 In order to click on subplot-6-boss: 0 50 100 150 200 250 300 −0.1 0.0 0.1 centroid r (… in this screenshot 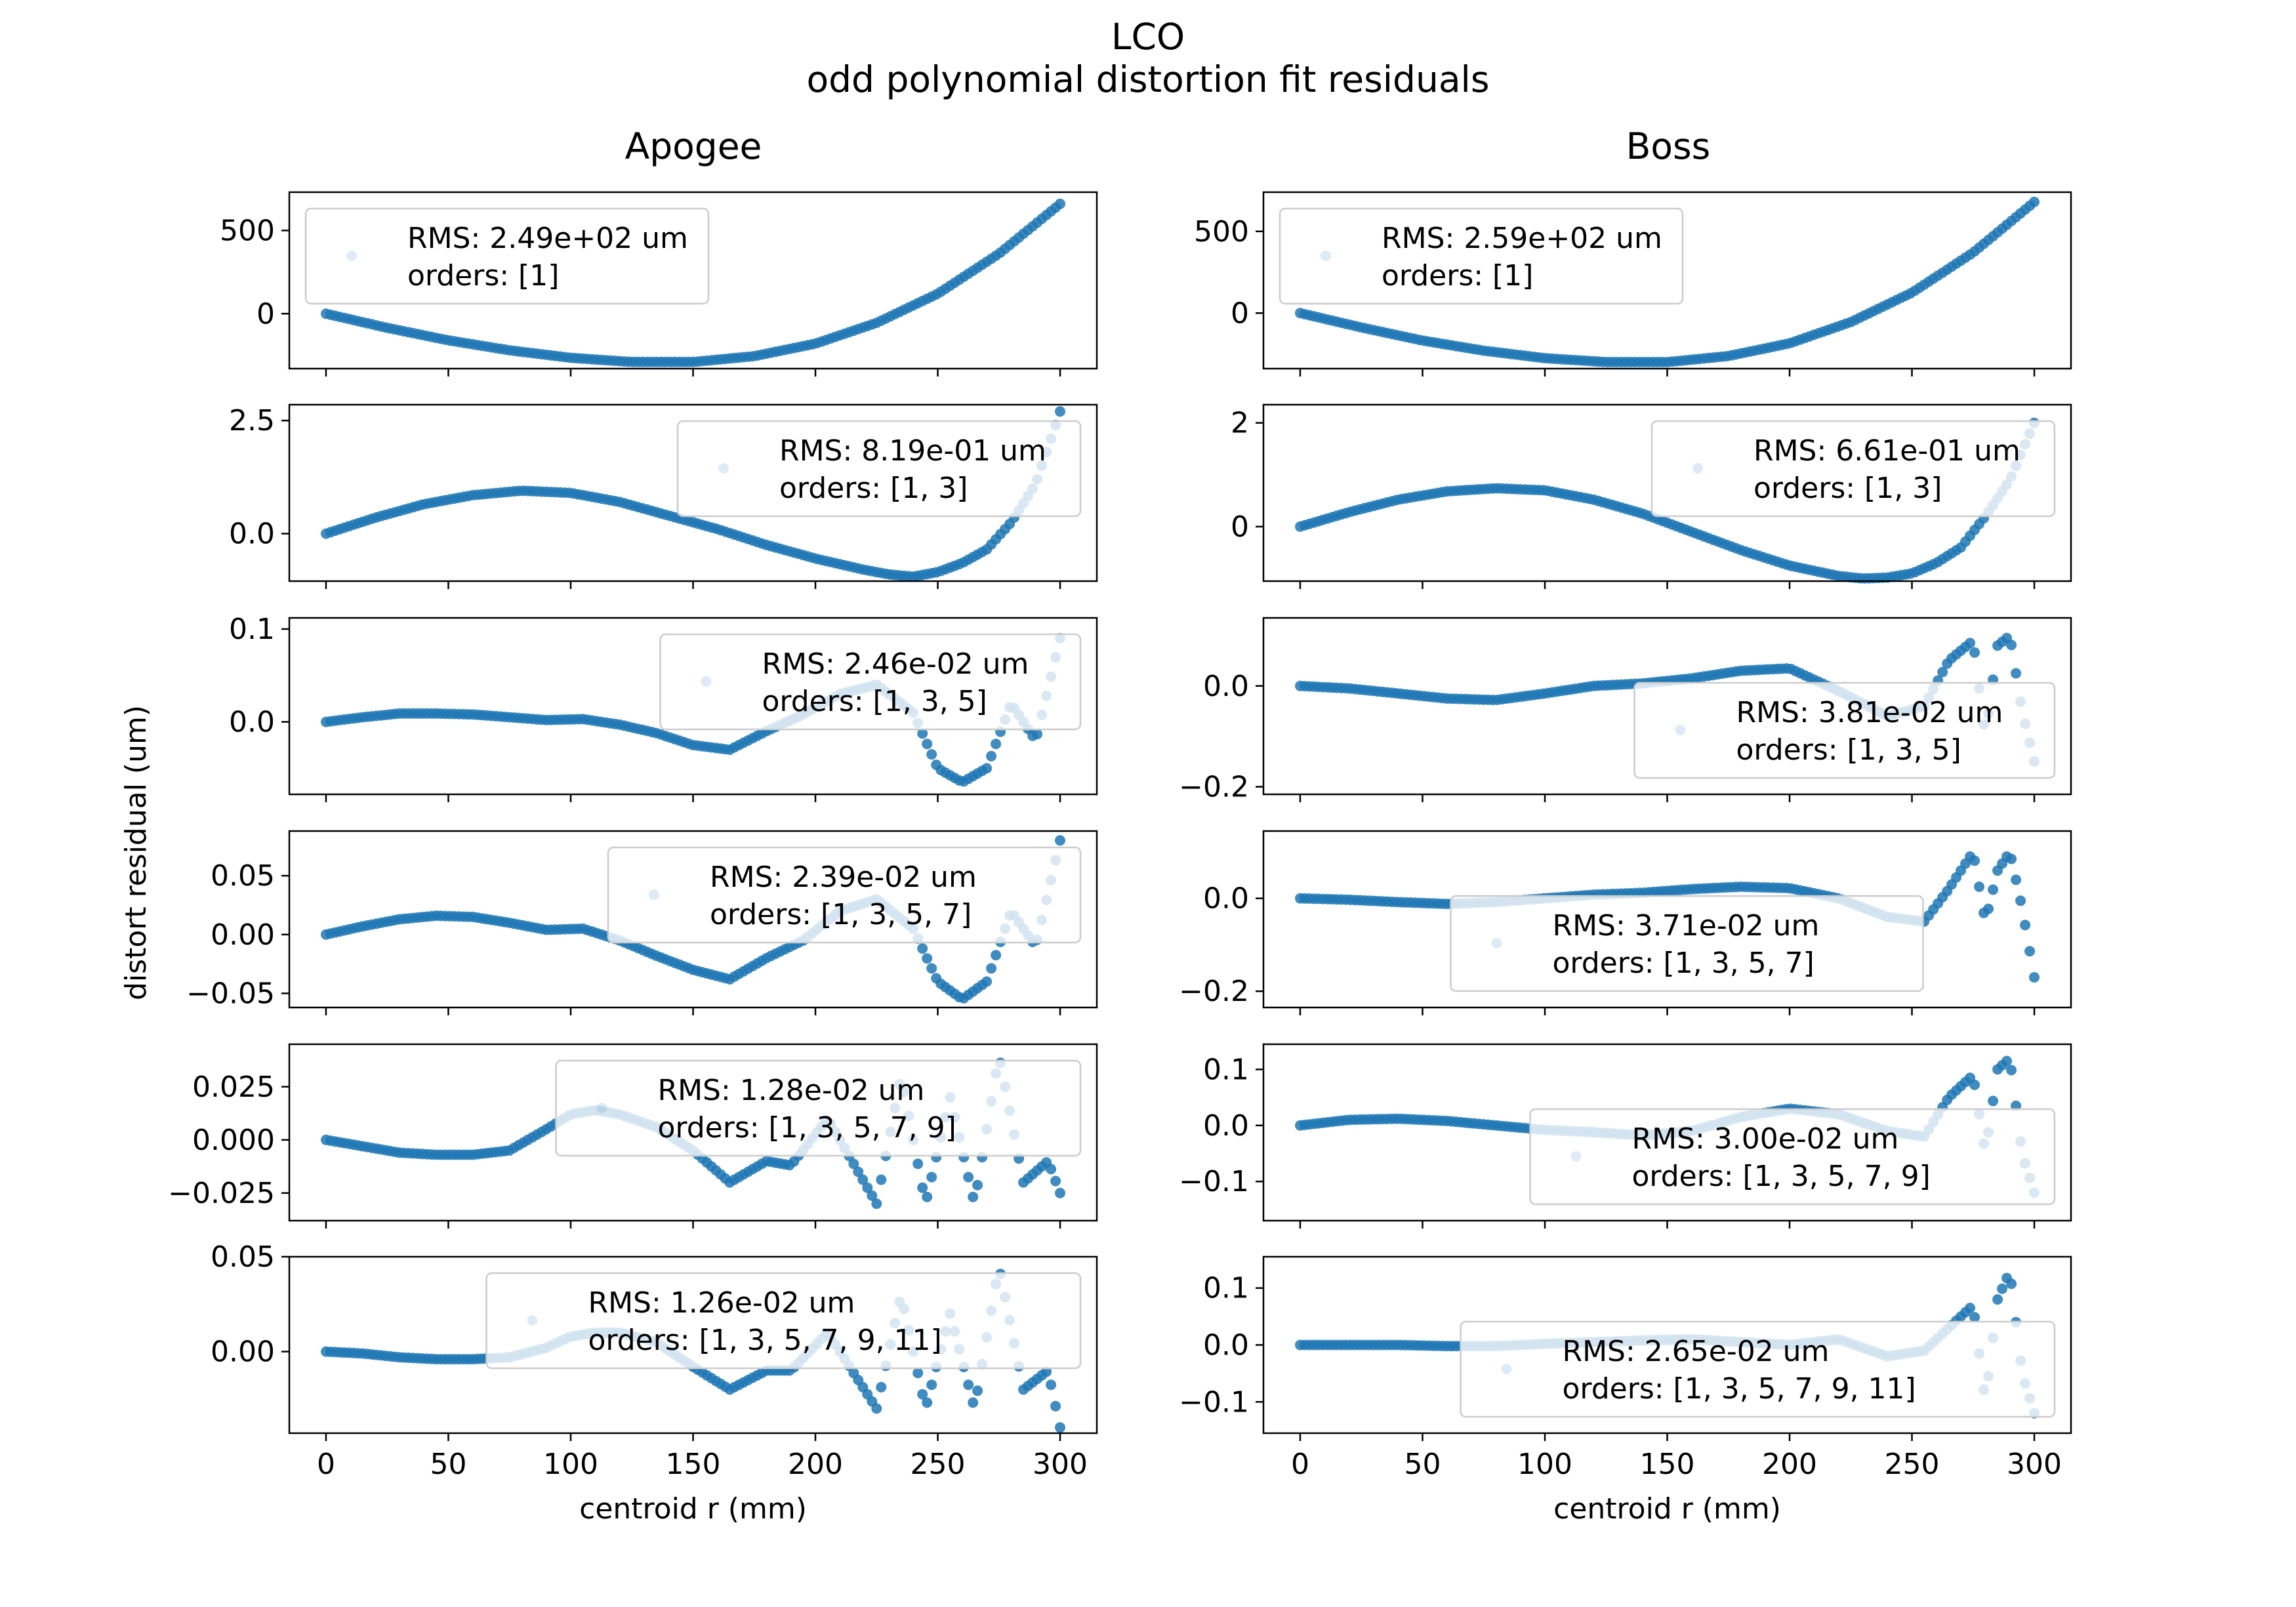, I will do `click(1625, 1390)`.